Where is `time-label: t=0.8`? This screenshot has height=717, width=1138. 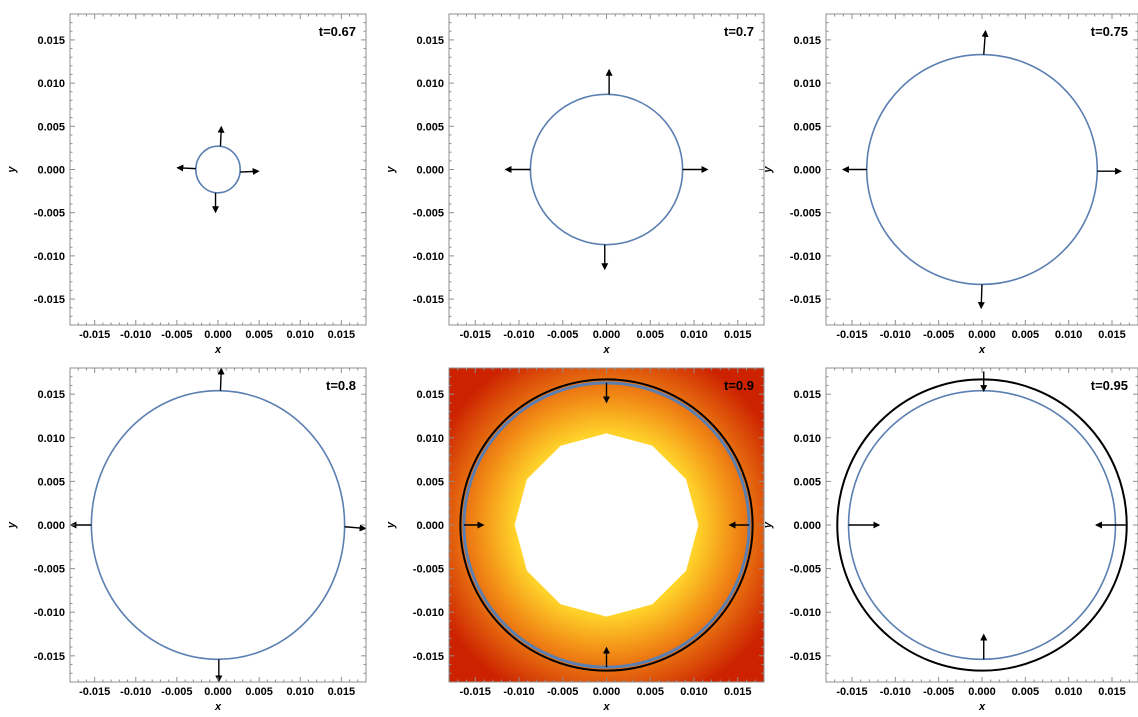 time-label: t=0.8 is located at coordinates (341, 385).